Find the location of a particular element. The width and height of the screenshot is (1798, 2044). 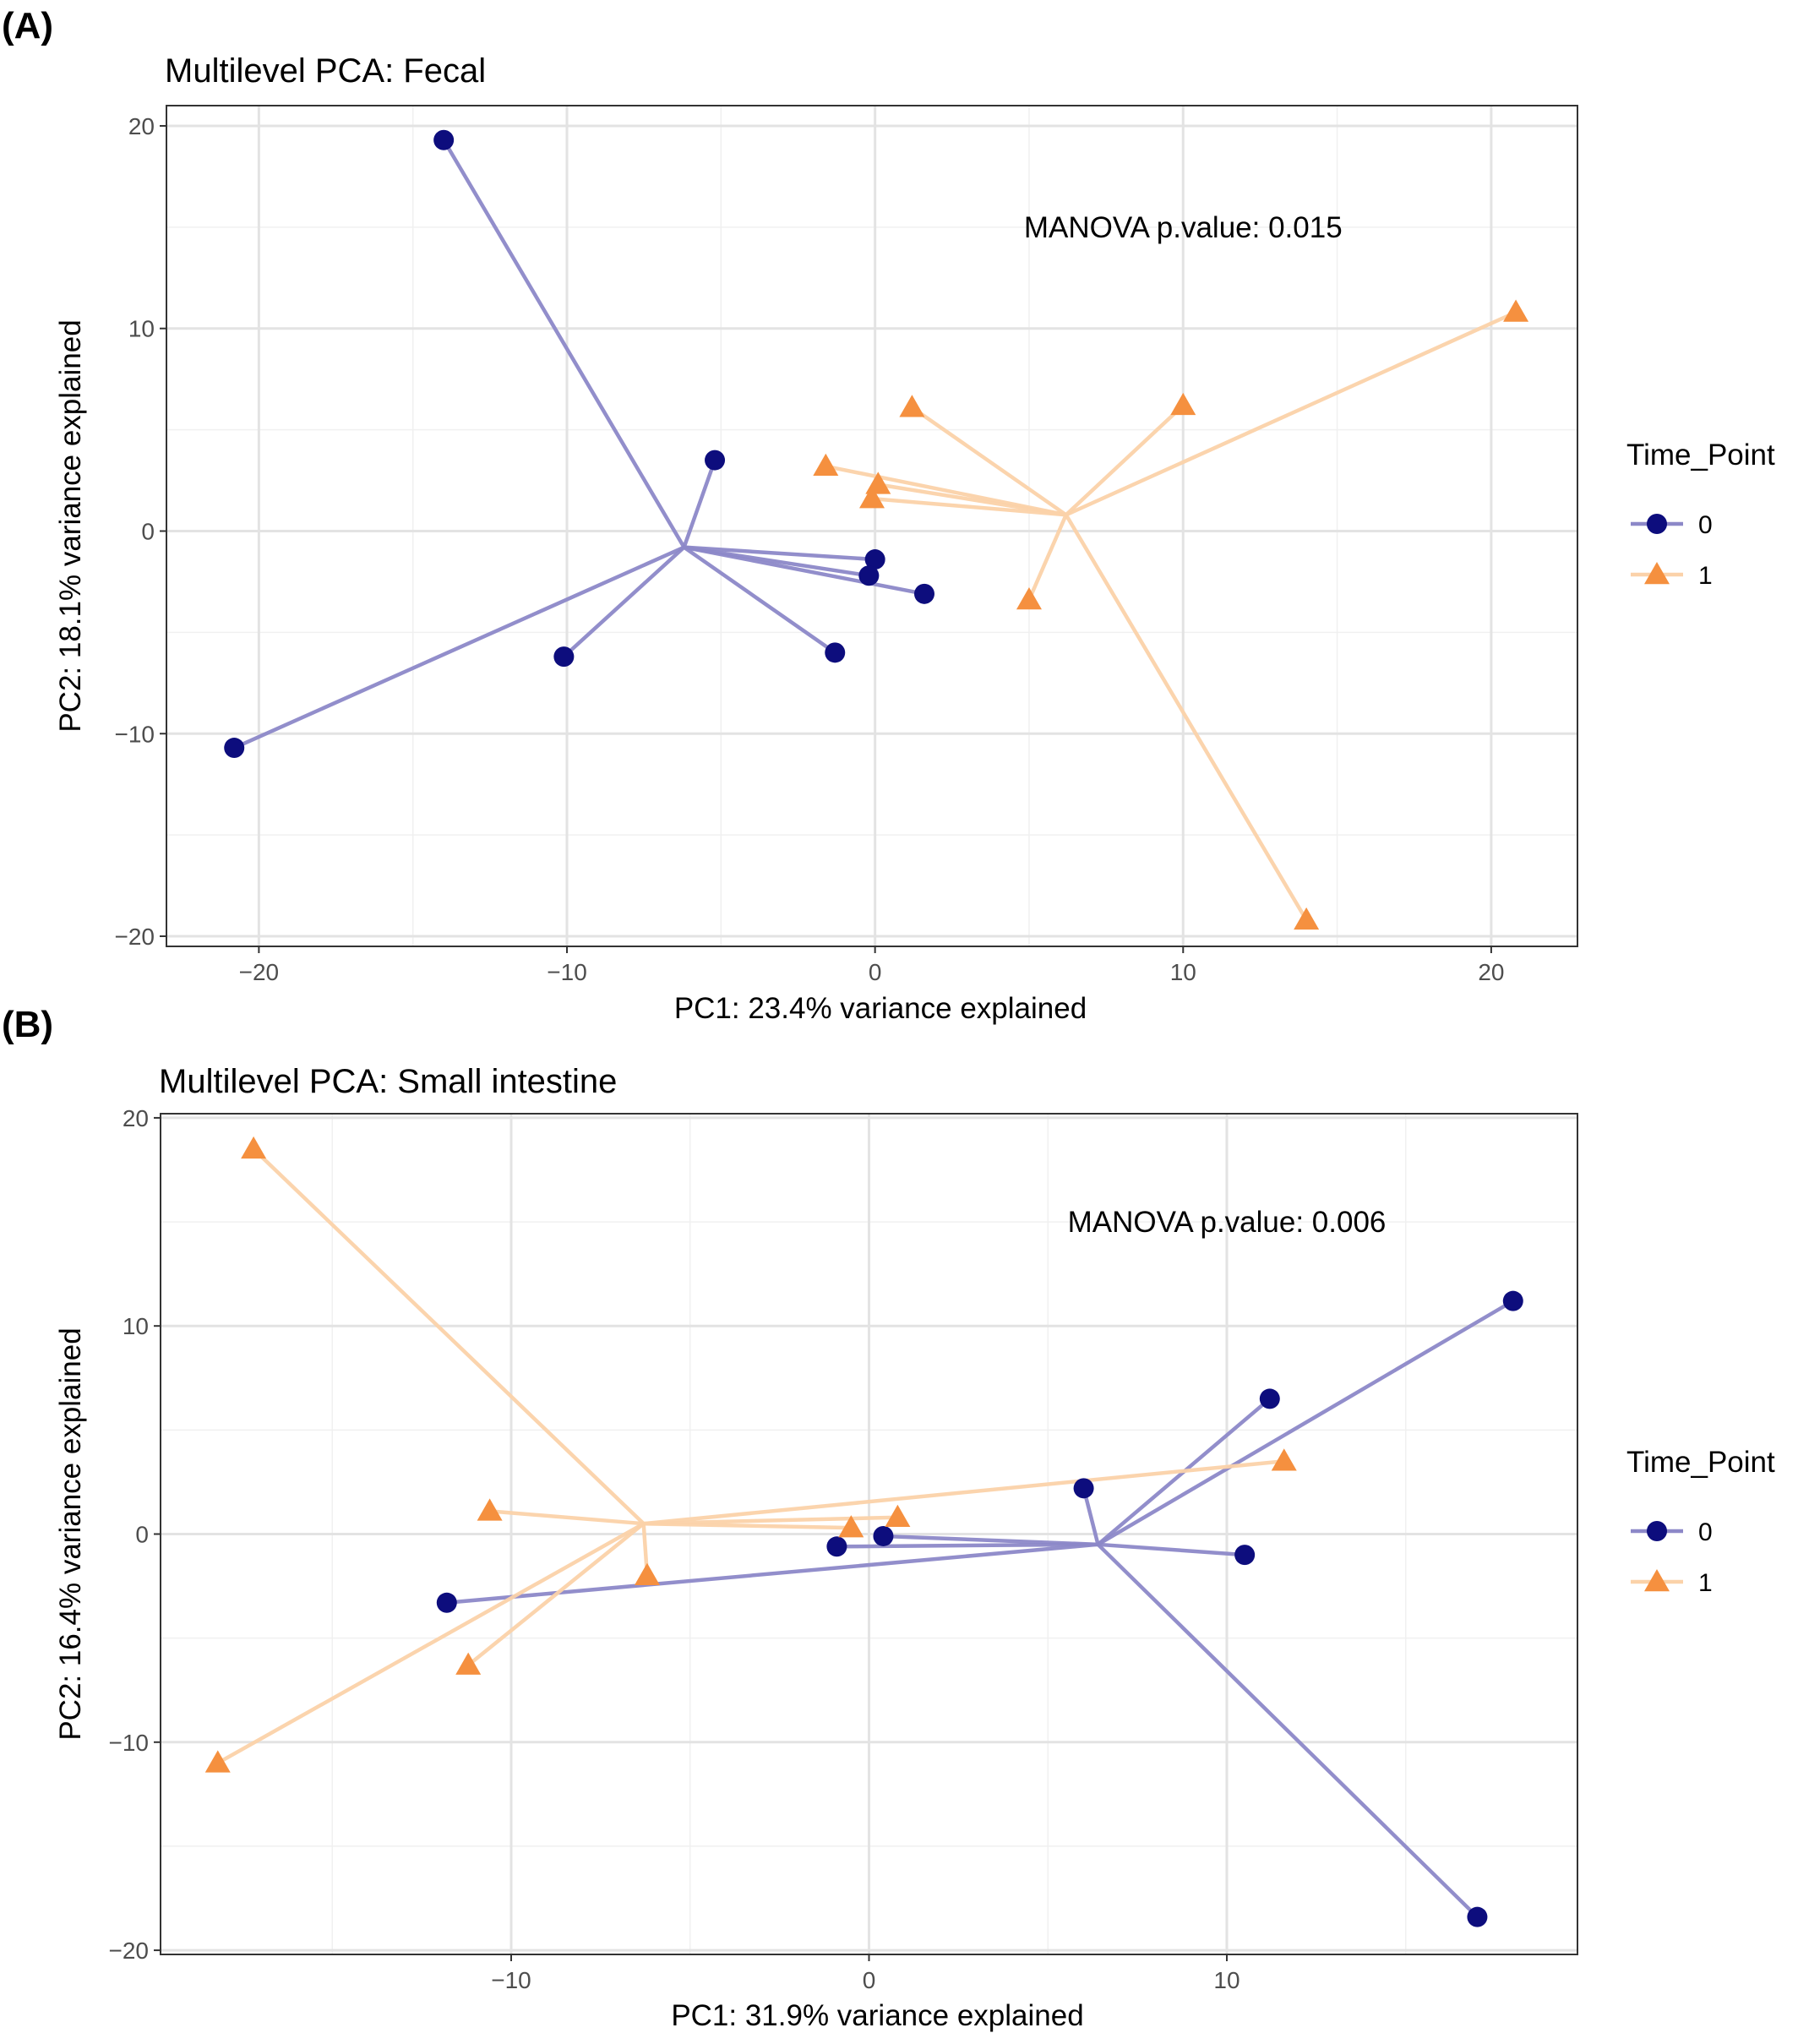

manova-annotation: MANOVA p.value: 0.006 is located at coordinates (1227, 1222).